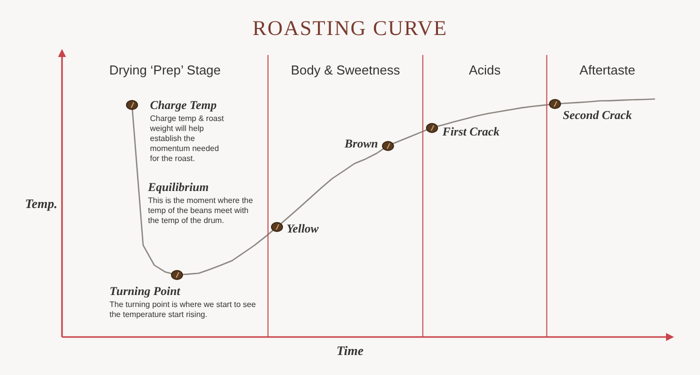  What do you see at coordinates (145, 291) in the screenshot?
I see `annotation: Turning Point` at bounding box center [145, 291].